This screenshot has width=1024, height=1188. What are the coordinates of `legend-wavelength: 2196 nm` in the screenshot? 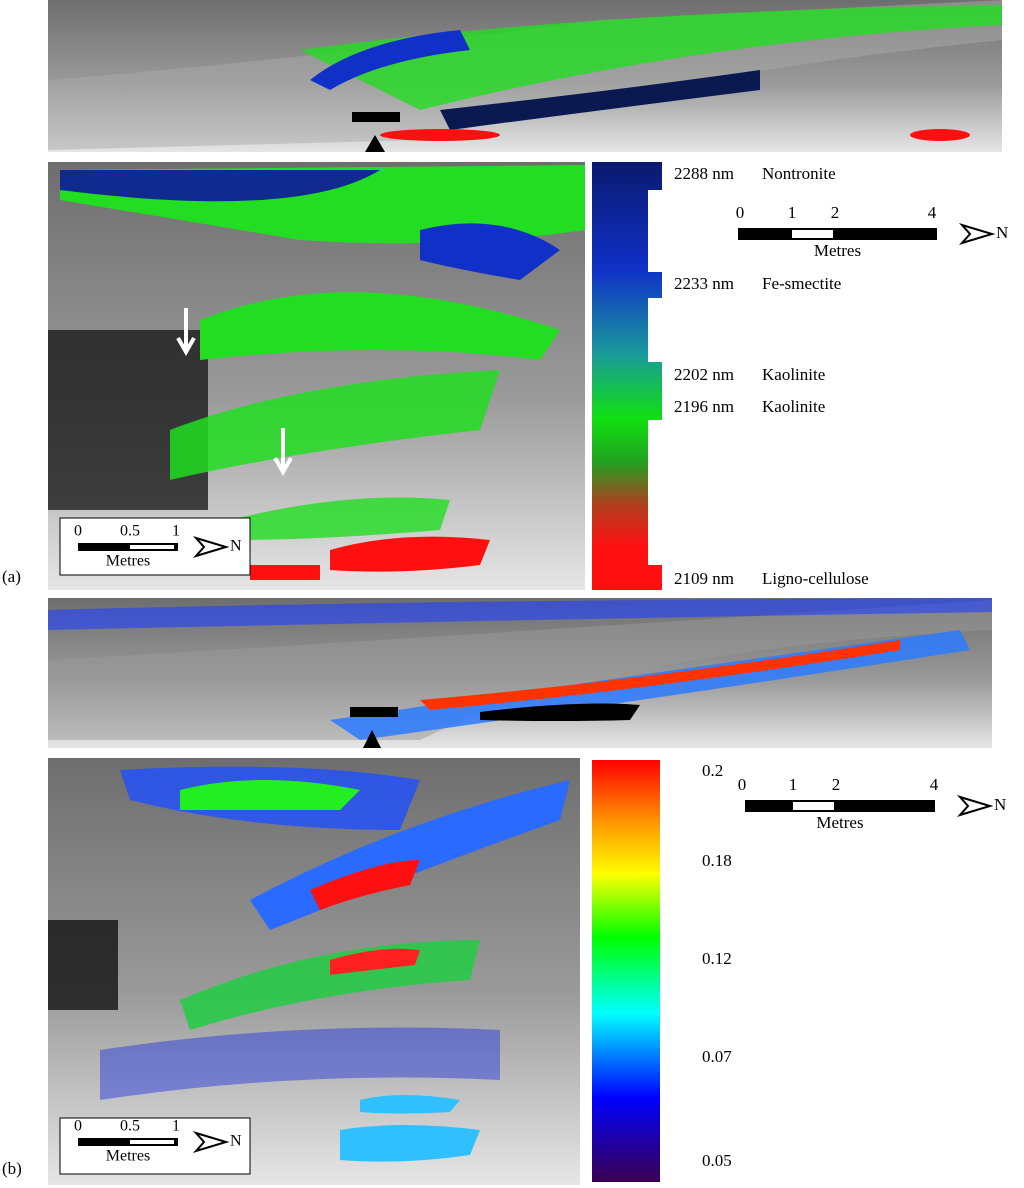 It's located at (704, 406).